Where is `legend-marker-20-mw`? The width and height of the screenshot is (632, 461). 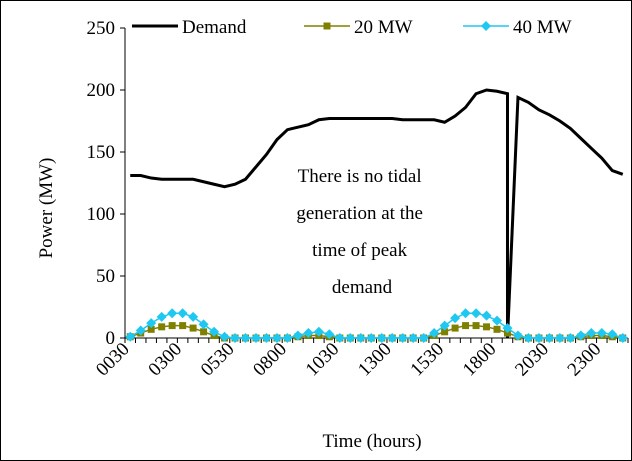 legend-marker-20-mw is located at coordinates (327, 26).